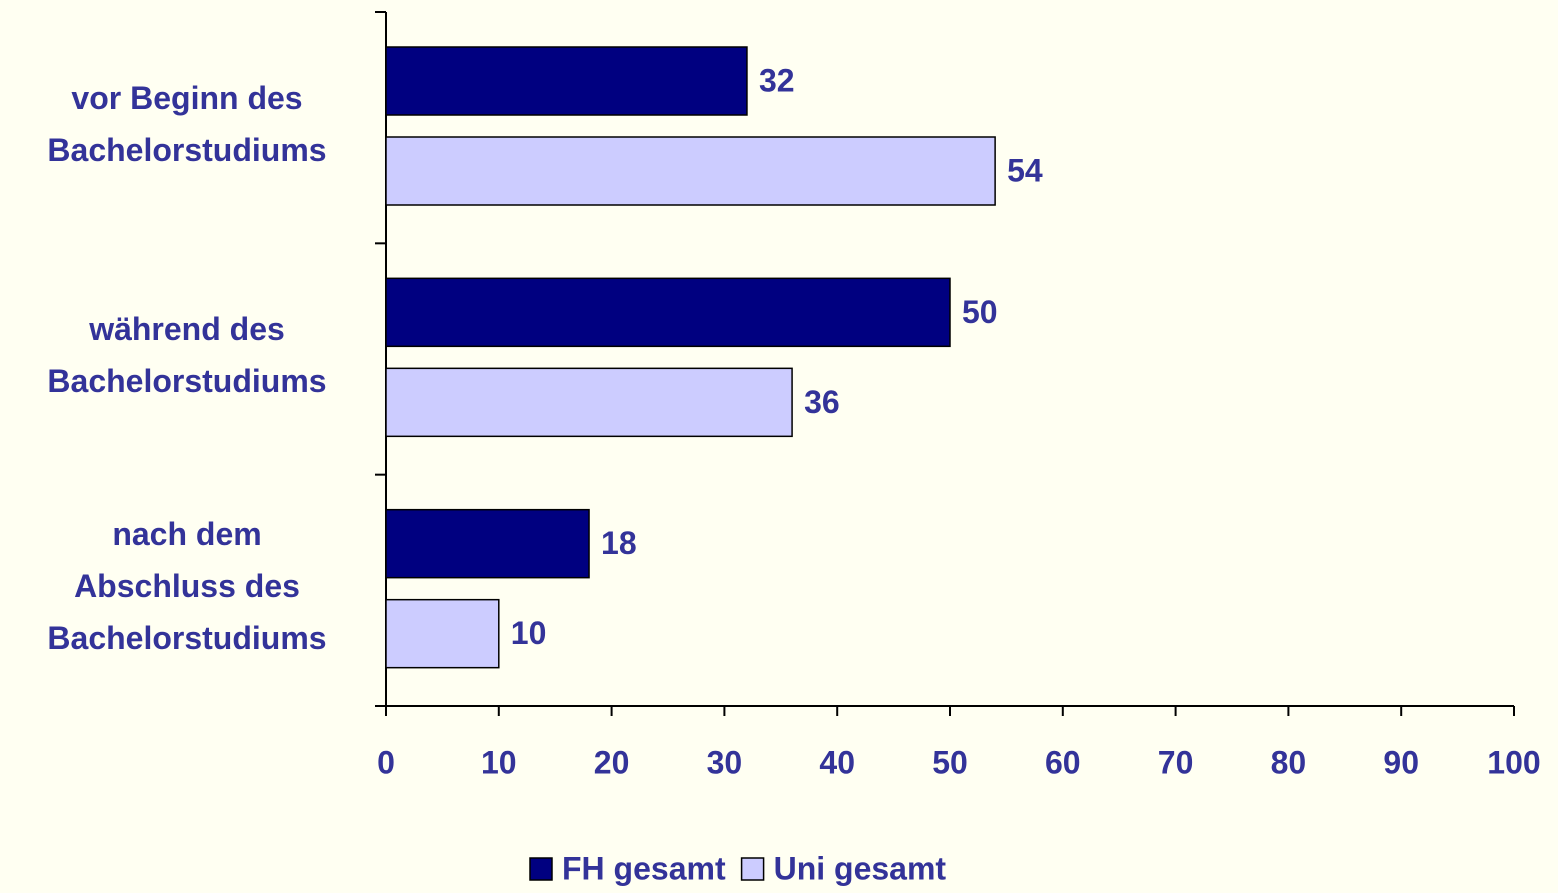  What do you see at coordinates (529, 633) in the screenshot?
I see `value-label: 10` at bounding box center [529, 633].